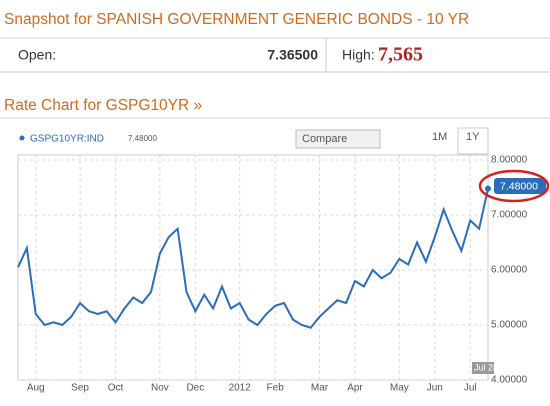  I want to click on compare-box, so click(338, 139).